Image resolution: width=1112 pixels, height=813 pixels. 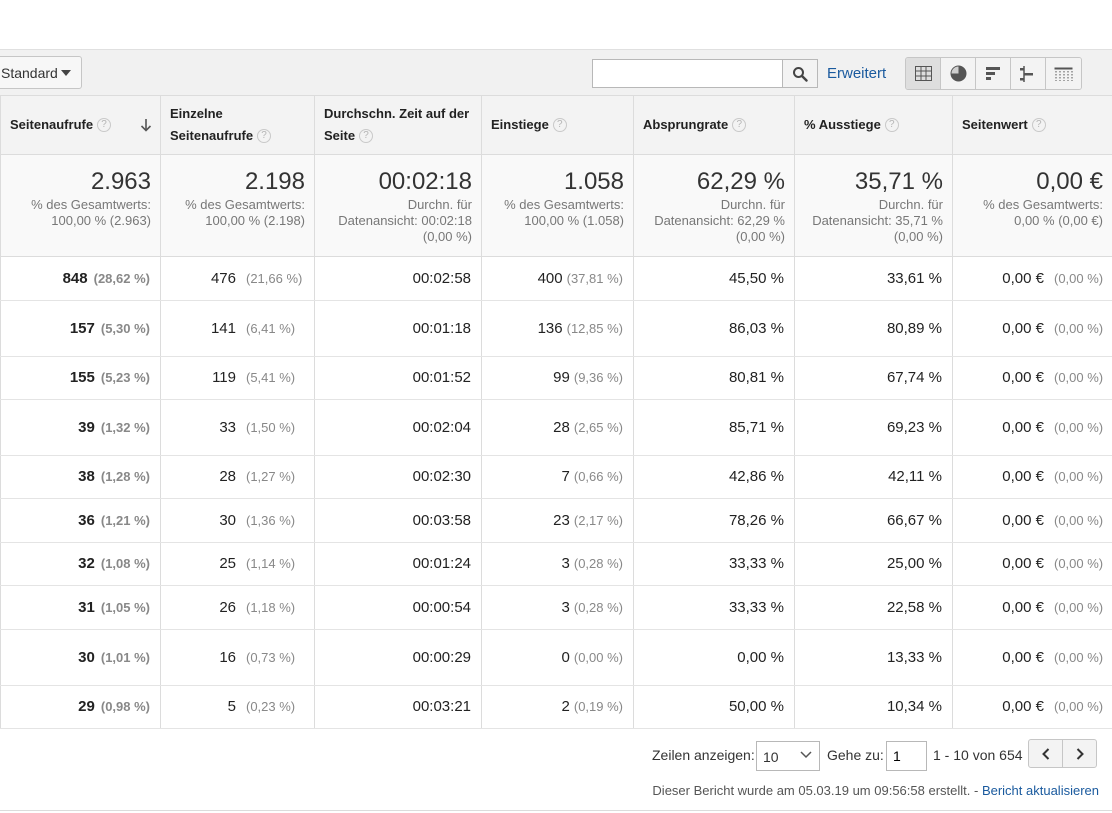 What do you see at coordinates (873, 328) in the screenshot?
I see `table-cell: 80,89 %` at bounding box center [873, 328].